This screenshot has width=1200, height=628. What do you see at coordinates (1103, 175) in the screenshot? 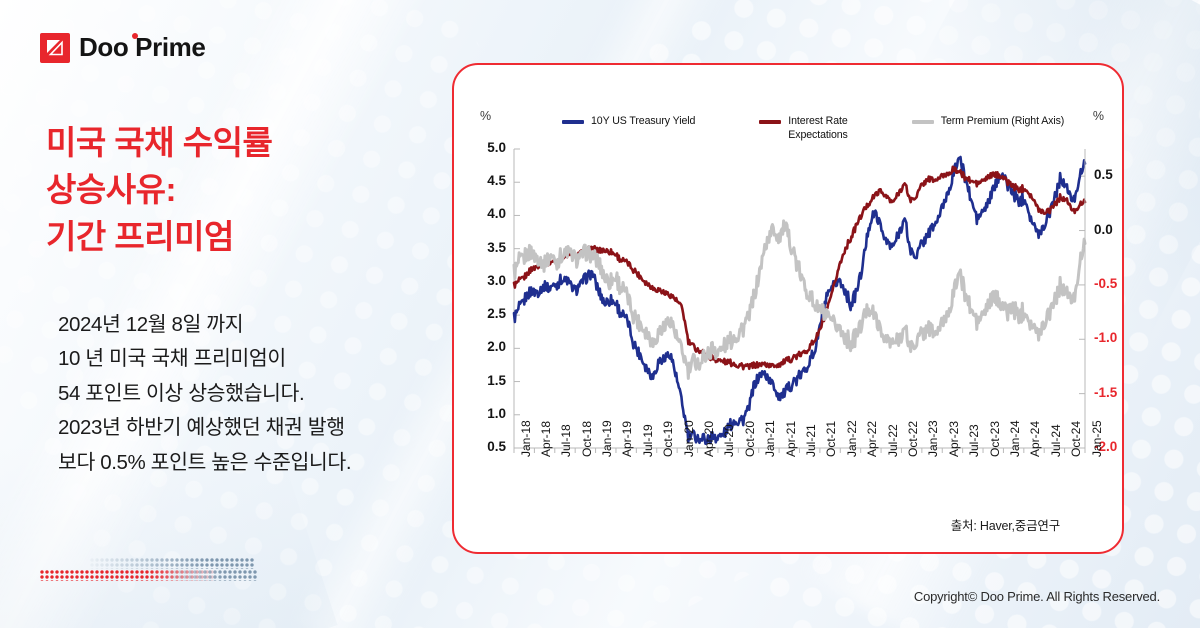
I see `right-axis-tick-0.5: 0.5` at bounding box center [1103, 175].